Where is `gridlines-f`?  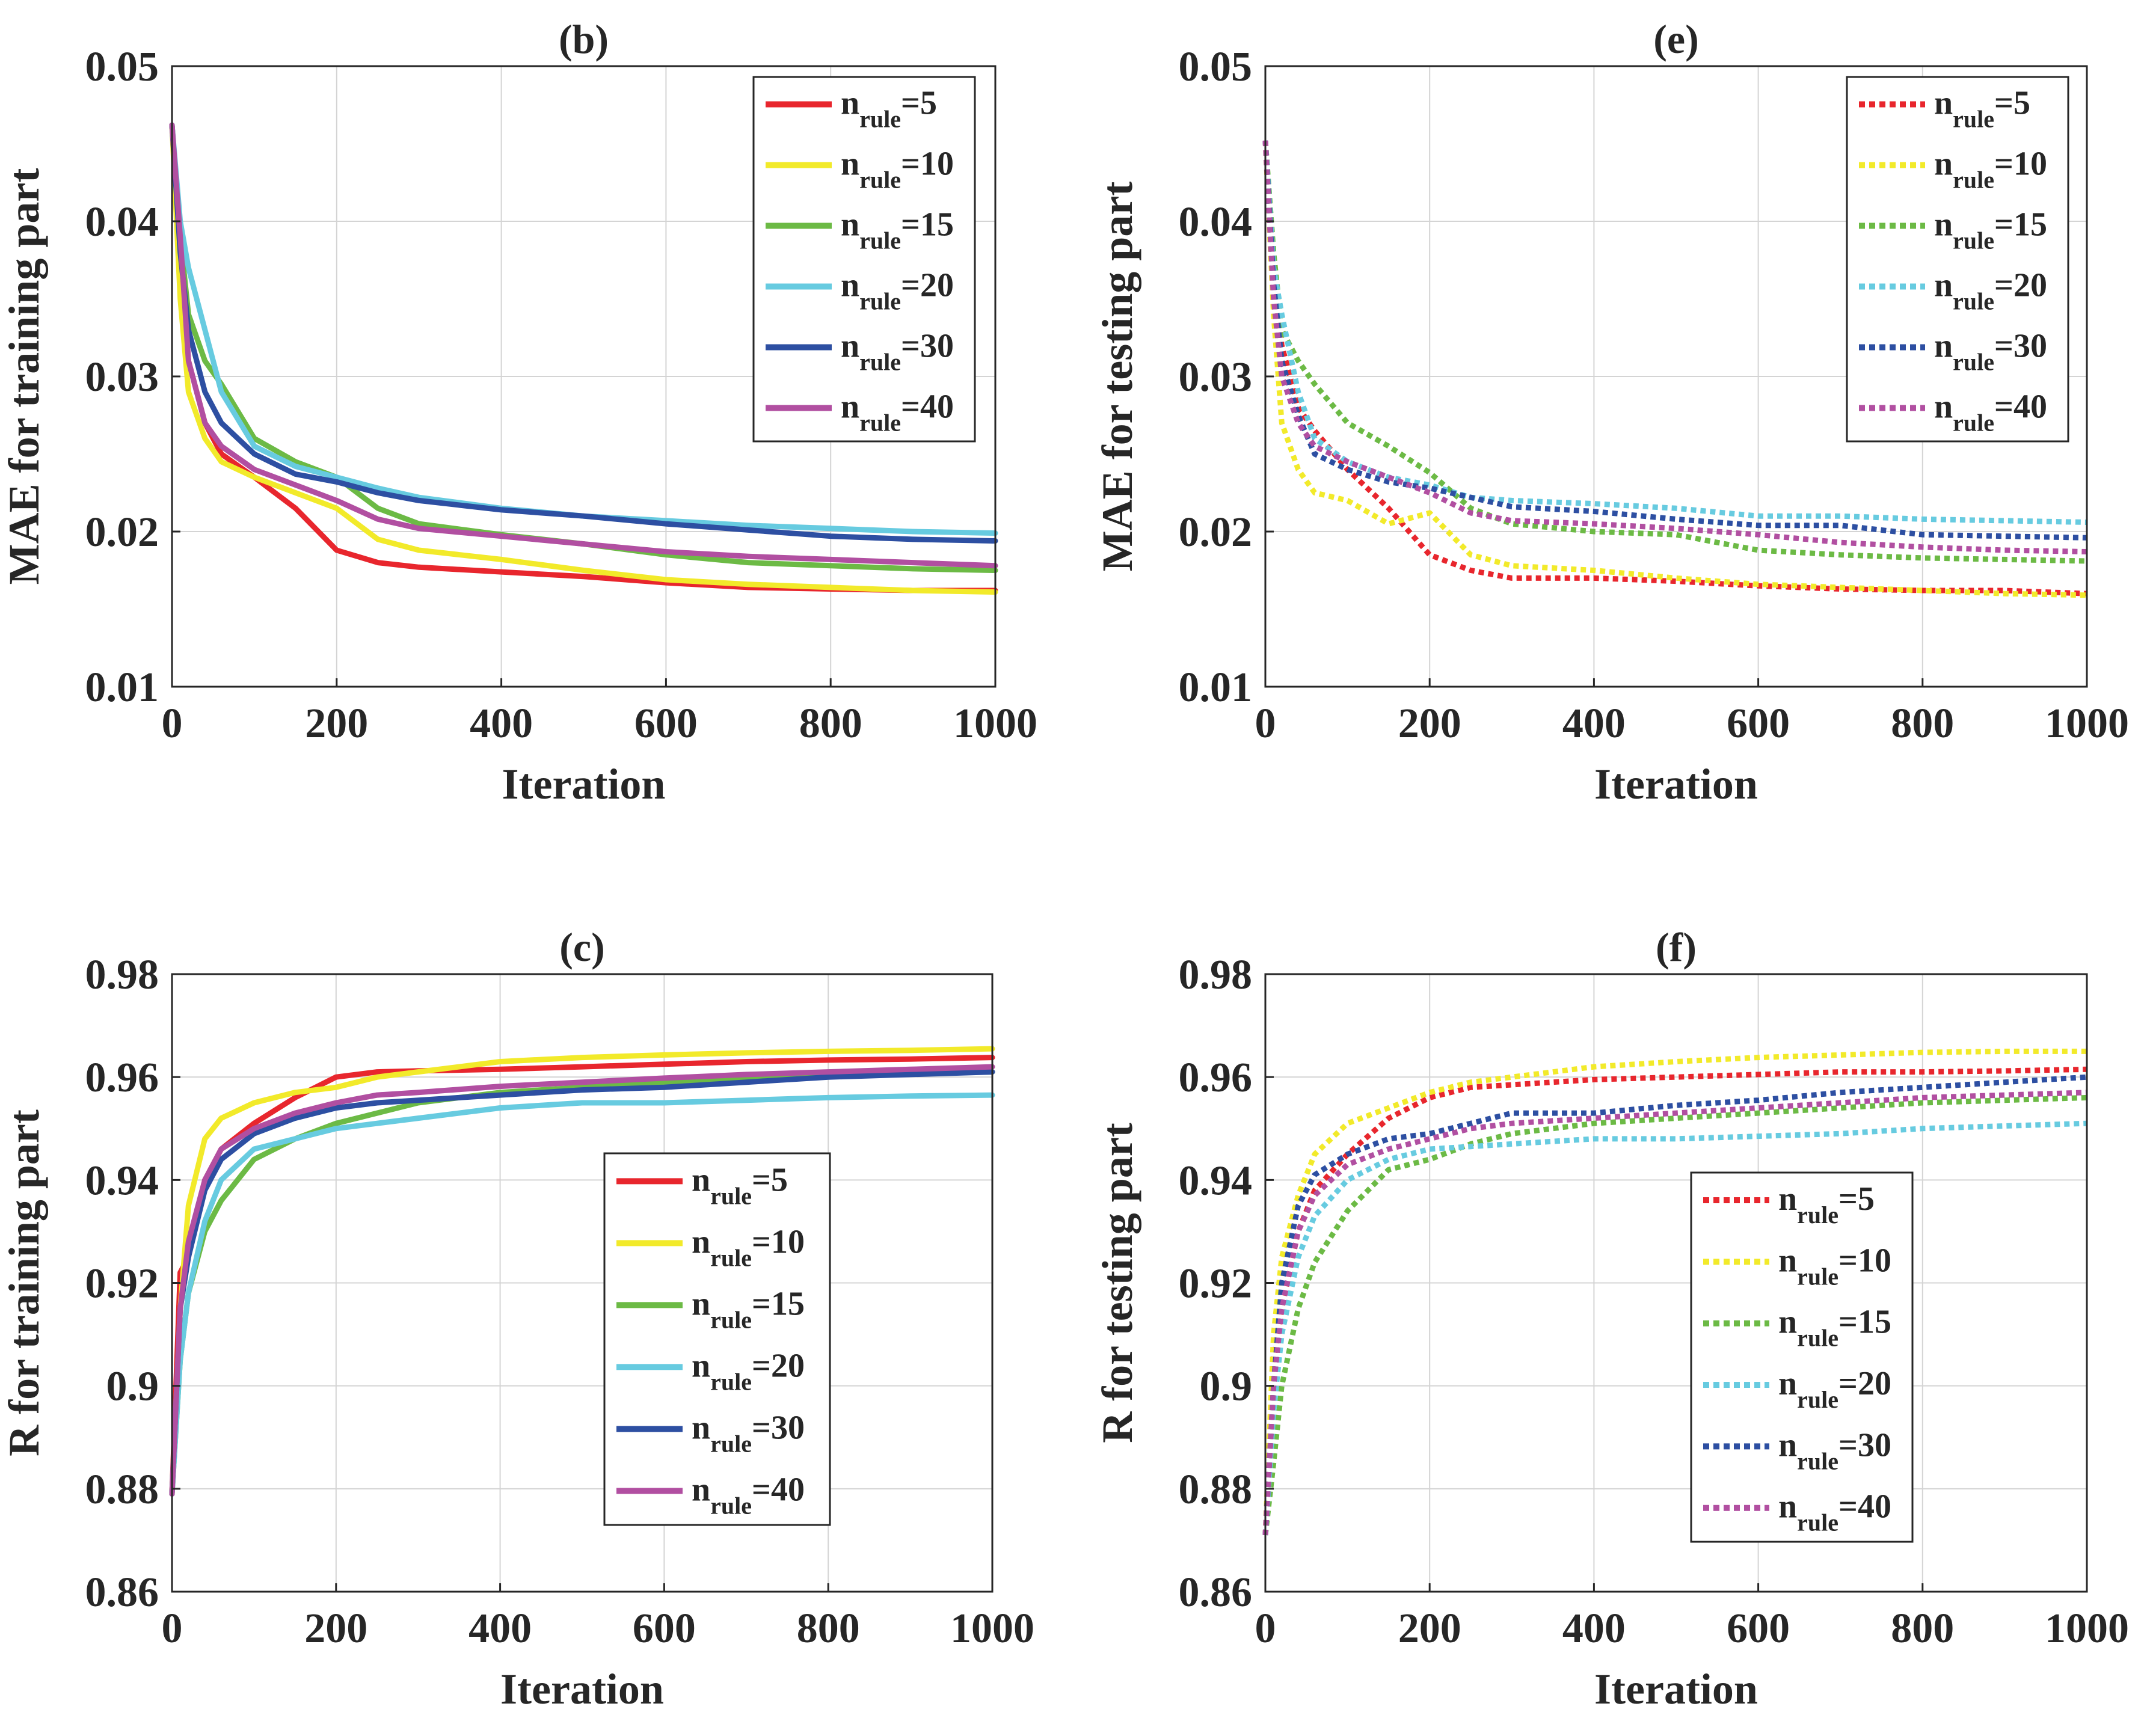
gridlines-f is located at coordinates (1676, 1283).